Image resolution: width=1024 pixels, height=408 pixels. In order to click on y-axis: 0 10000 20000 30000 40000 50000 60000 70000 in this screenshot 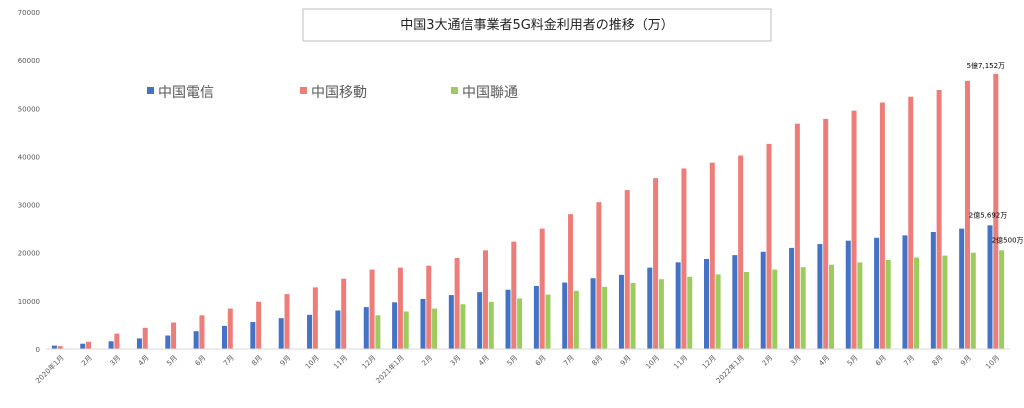, I will do `click(29, 181)`.